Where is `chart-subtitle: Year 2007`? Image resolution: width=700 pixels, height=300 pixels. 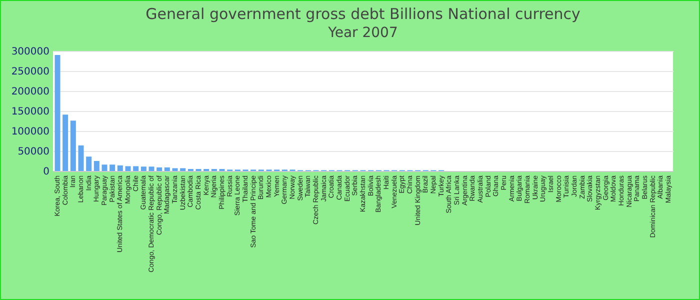
chart-subtitle: Year 2007 is located at coordinates (362, 33).